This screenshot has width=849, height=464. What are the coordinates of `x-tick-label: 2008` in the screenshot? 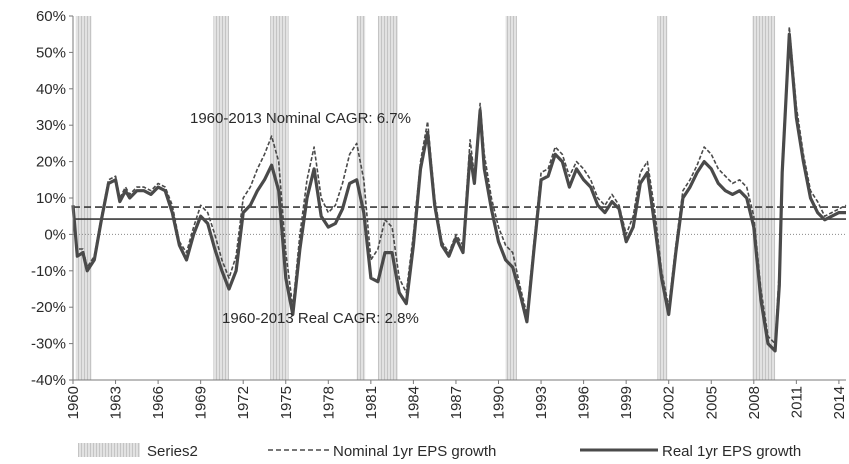 It's located at (754, 402).